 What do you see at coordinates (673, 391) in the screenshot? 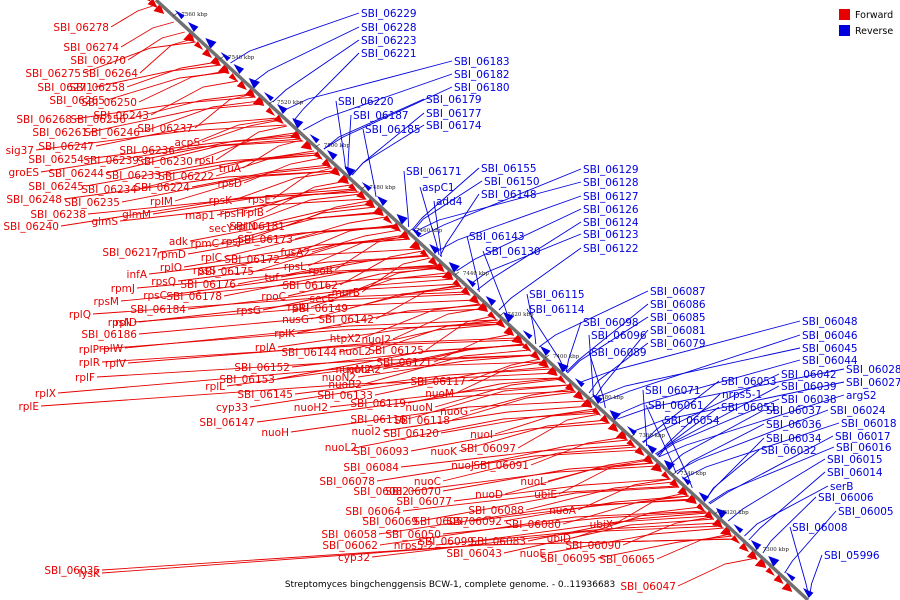
I see `reverse-gene-label: SBI_06071` at bounding box center [673, 391].